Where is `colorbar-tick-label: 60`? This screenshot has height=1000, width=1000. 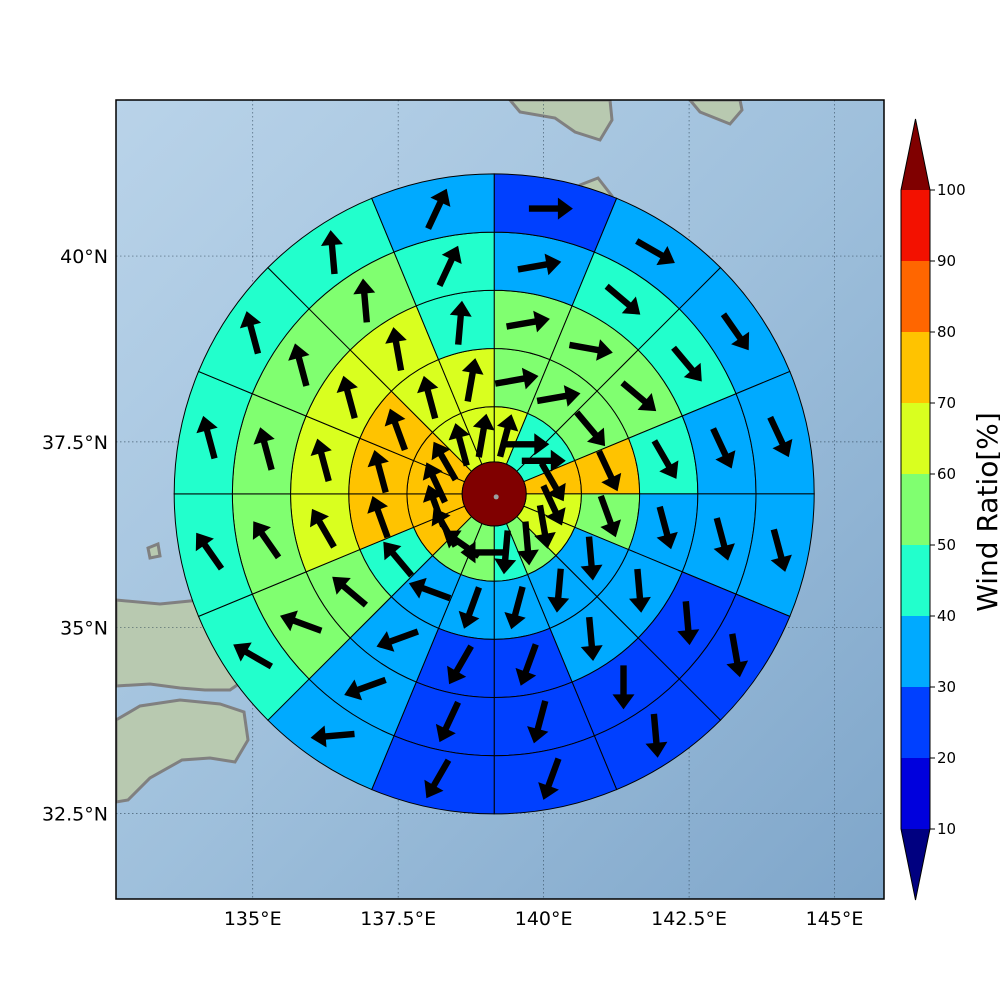
colorbar-tick-label: 60 is located at coordinates (946, 474).